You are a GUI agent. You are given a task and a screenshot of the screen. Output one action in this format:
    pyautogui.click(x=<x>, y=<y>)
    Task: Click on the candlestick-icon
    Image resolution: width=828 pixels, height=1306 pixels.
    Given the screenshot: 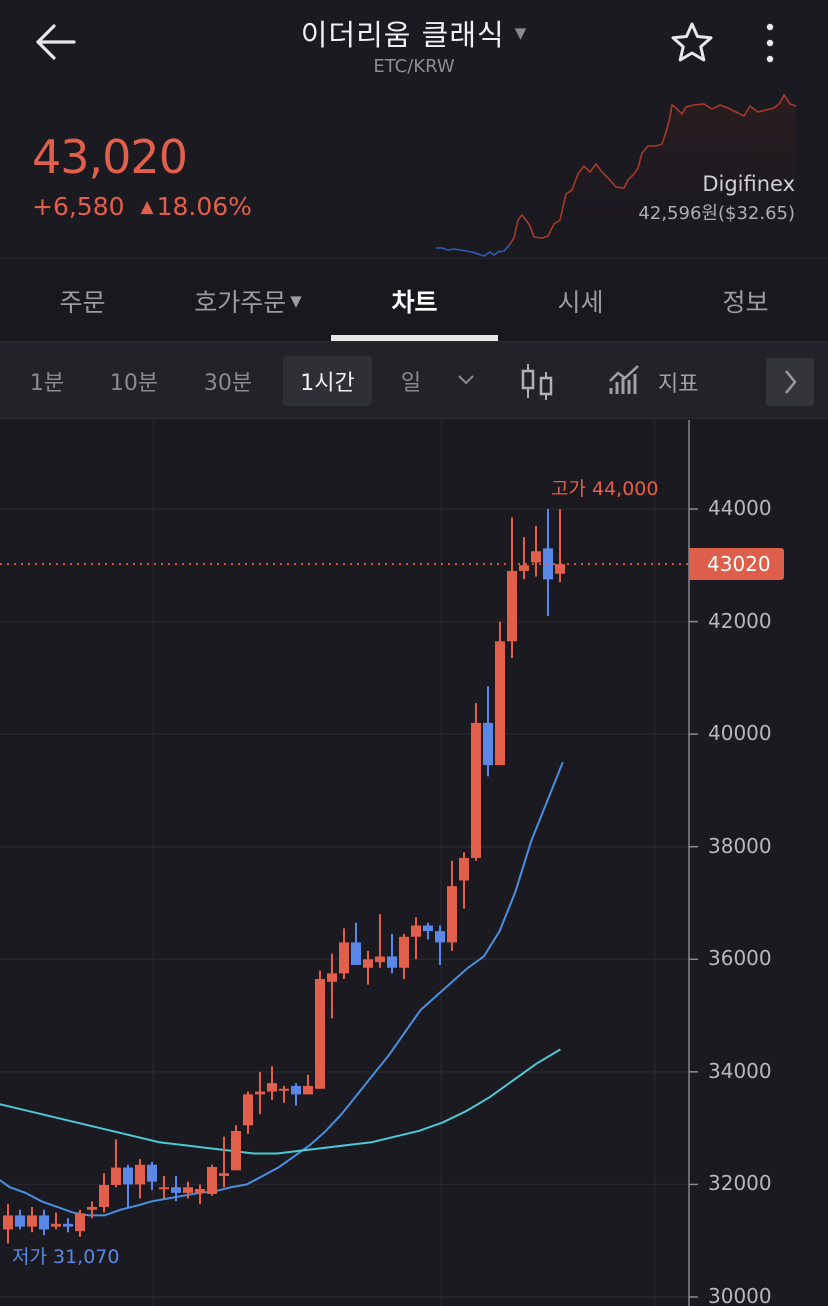 What is the action you would take?
    pyautogui.click(x=537, y=382)
    